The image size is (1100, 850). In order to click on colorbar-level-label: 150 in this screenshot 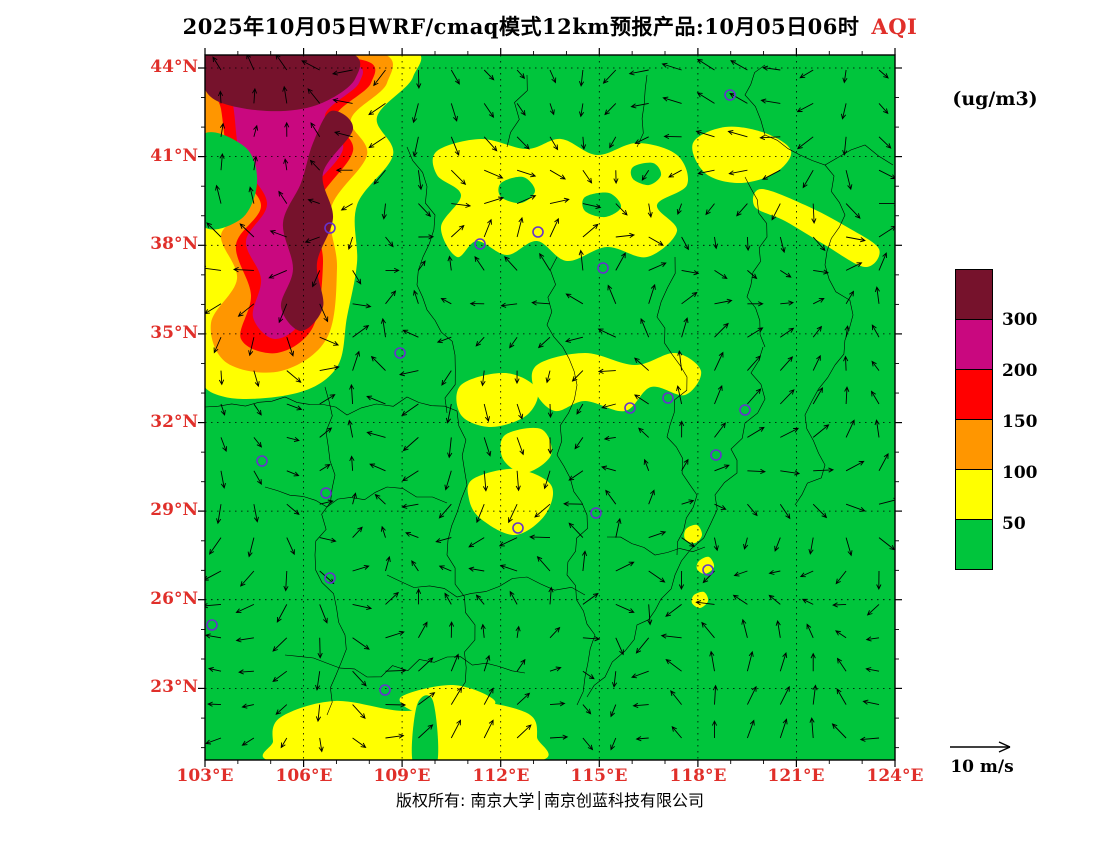, I will do `click(1020, 422)`.